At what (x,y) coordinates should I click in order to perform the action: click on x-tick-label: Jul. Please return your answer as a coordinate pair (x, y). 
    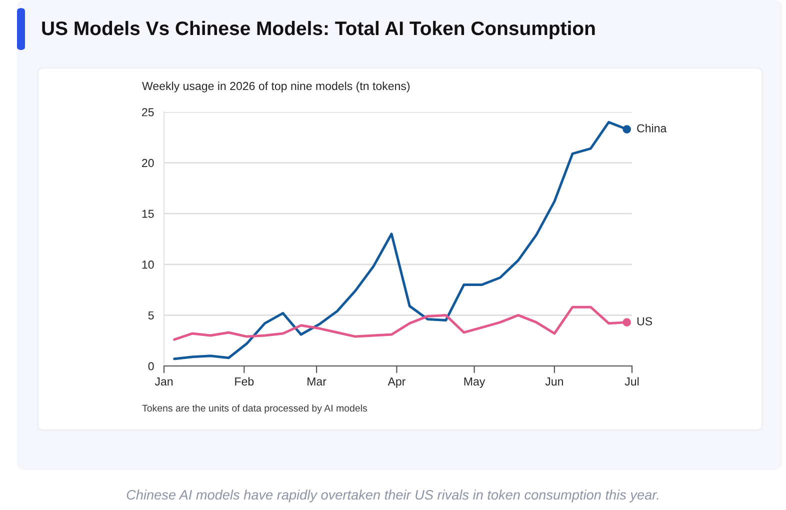
    Looking at the image, I should click on (631, 381).